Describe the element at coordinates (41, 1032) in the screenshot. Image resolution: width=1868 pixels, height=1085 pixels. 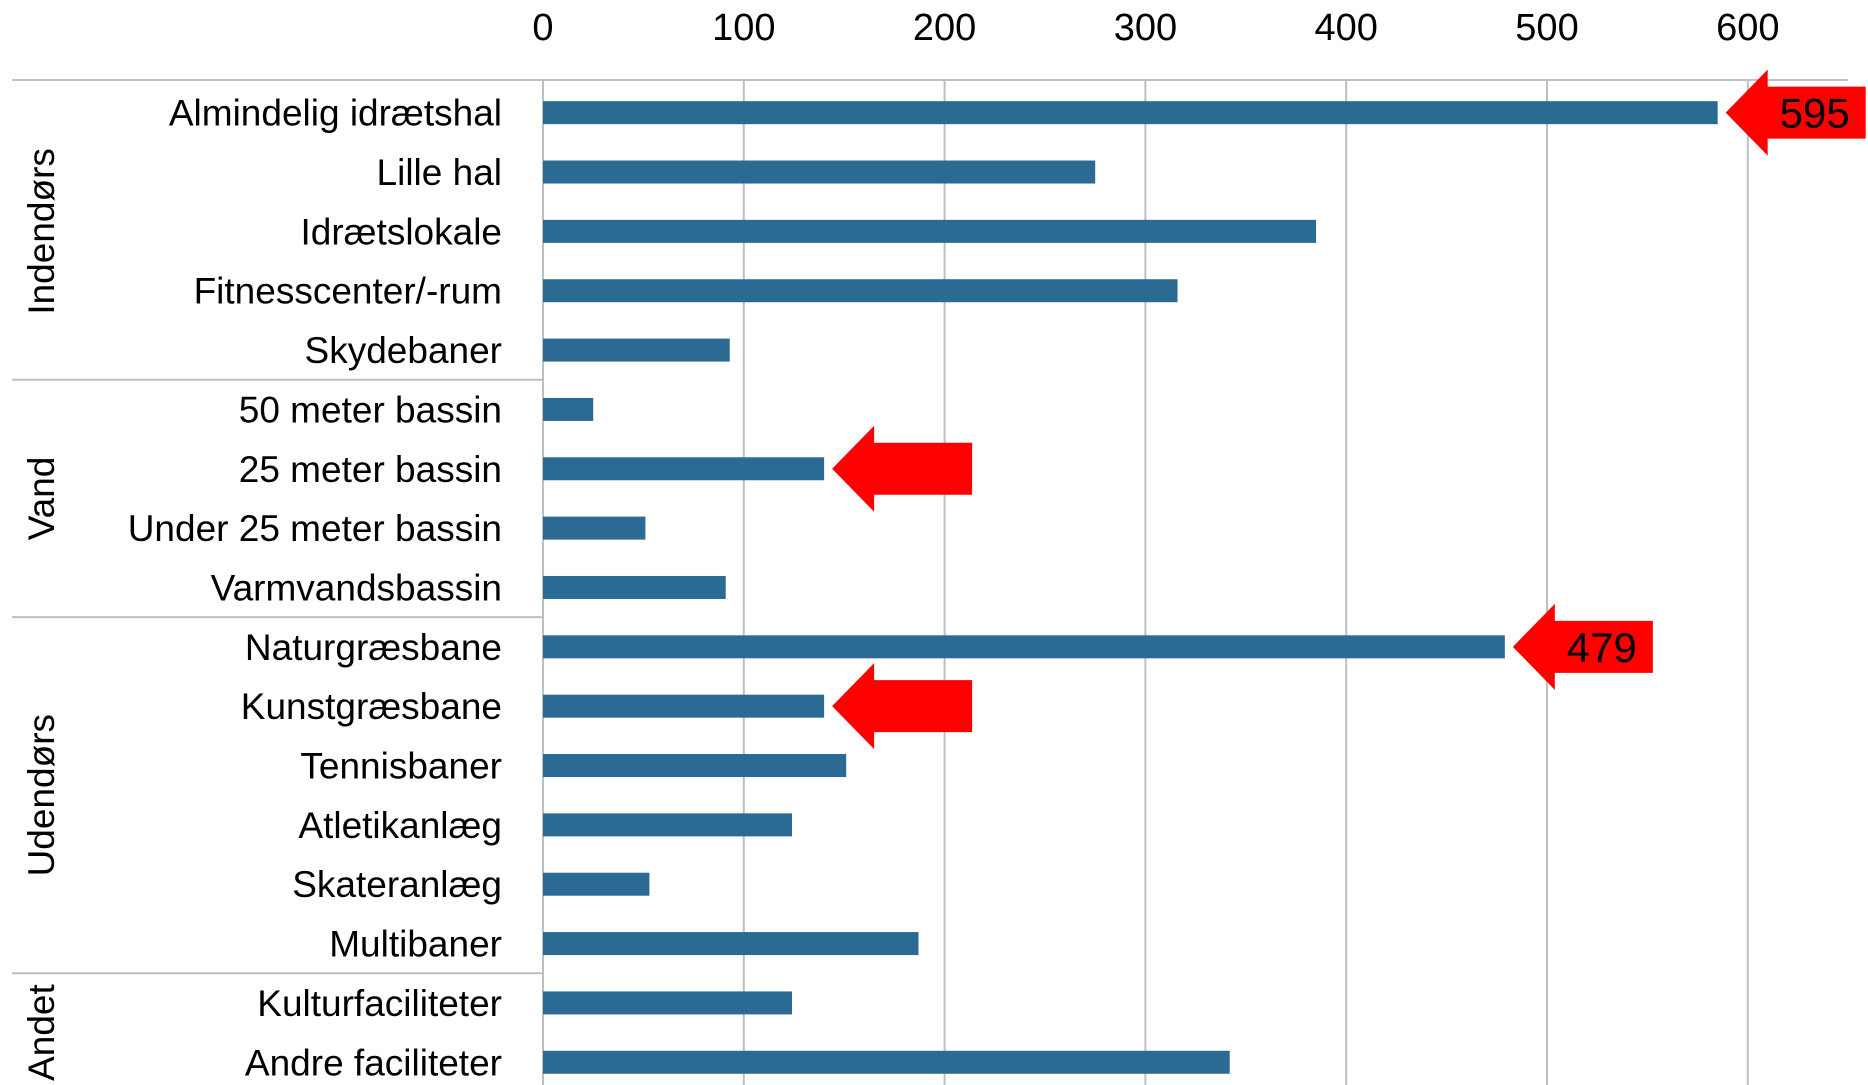
I see `group-label: Andet` at that location.